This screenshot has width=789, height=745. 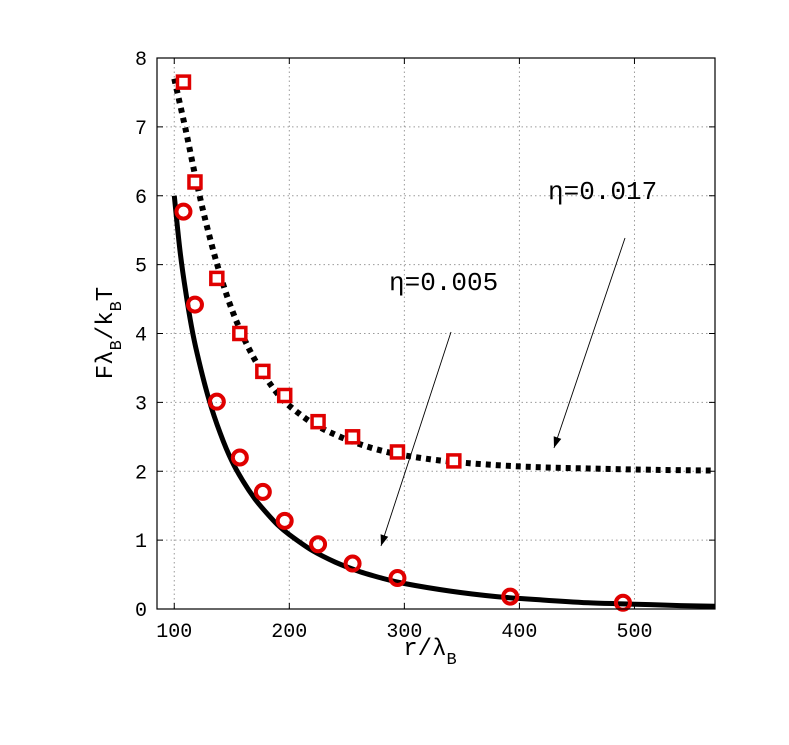 What do you see at coordinates (117, 345) in the screenshot?
I see `y-axis-label-sub-1: B` at bounding box center [117, 345].